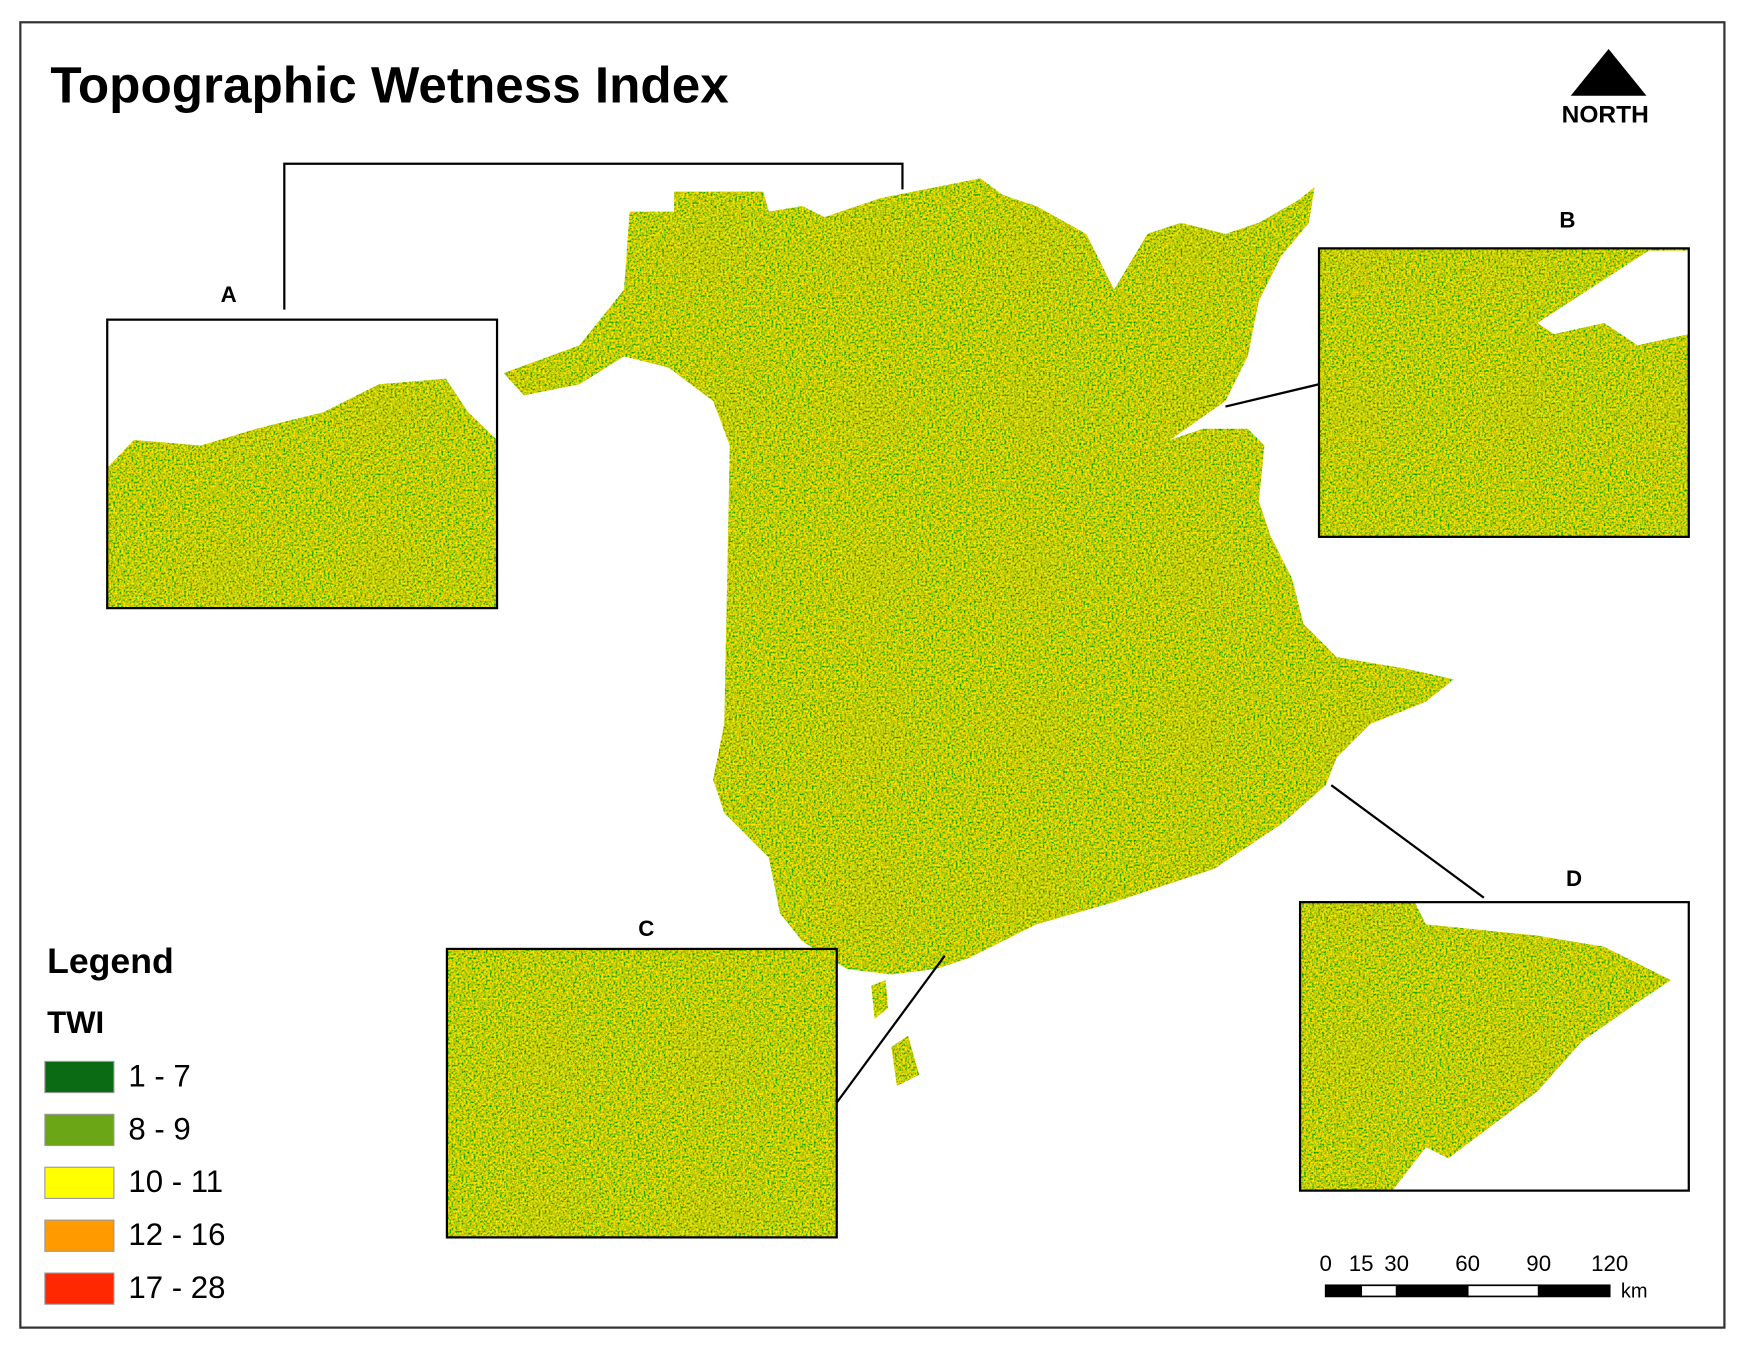 This screenshot has width=1747, height=1351. Describe the element at coordinates (1574, 878) in the screenshot. I see `inset-label: D` at that location.